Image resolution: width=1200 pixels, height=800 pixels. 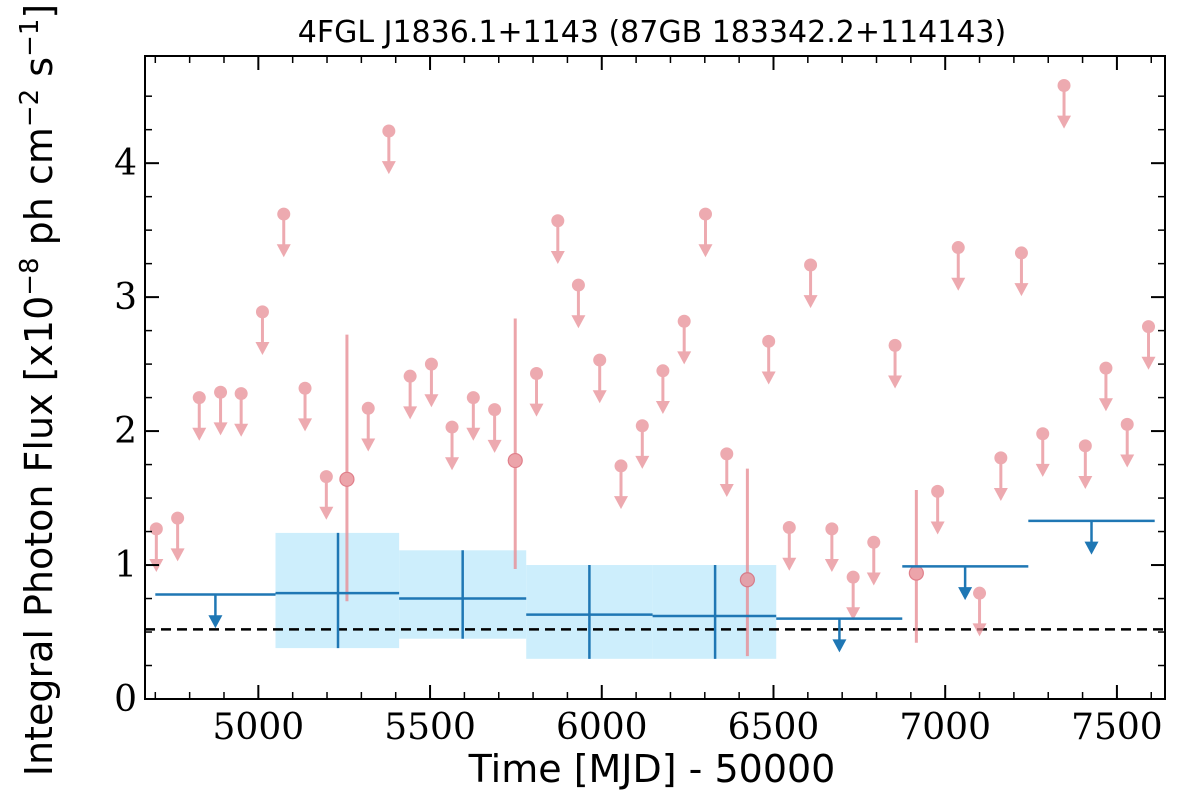 What do you see at coordinates (125, 699) in the screenshot?
I see `y-tick-label: 0` at bounding box center [125, 699].